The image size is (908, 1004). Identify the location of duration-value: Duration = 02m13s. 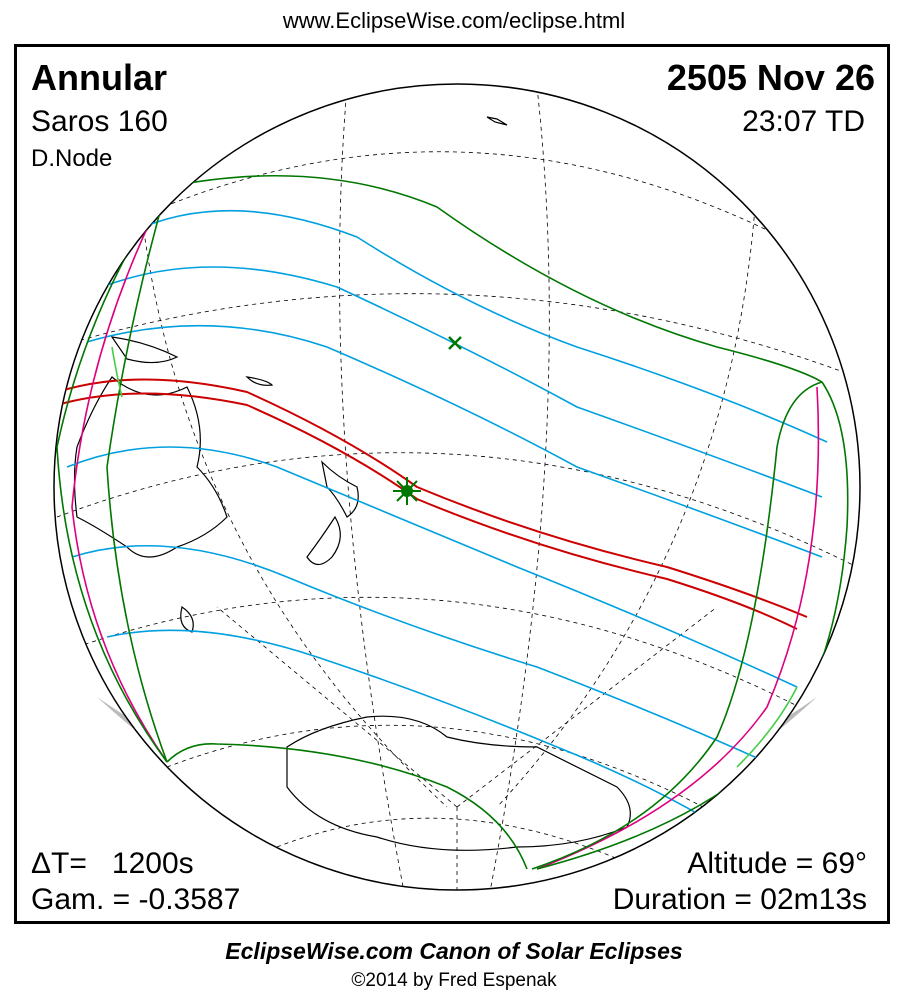
(739, 899).